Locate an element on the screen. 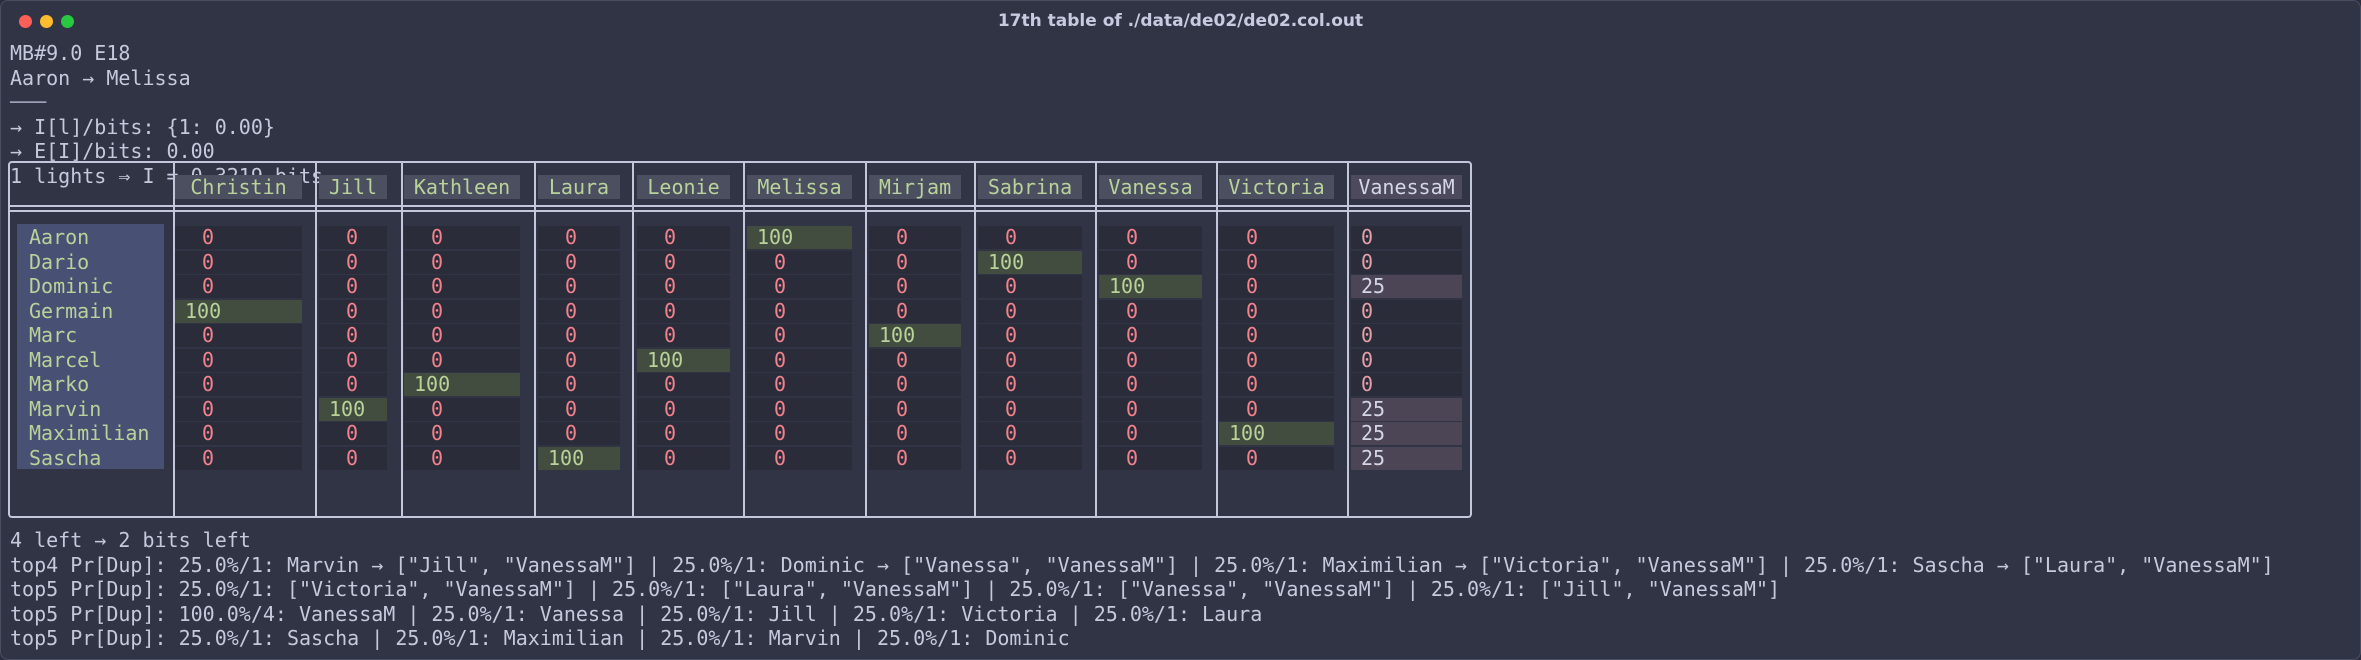 The height and width of the screenshot is (660, 2361). row-label: Dario is located at coordinates (59, 261).